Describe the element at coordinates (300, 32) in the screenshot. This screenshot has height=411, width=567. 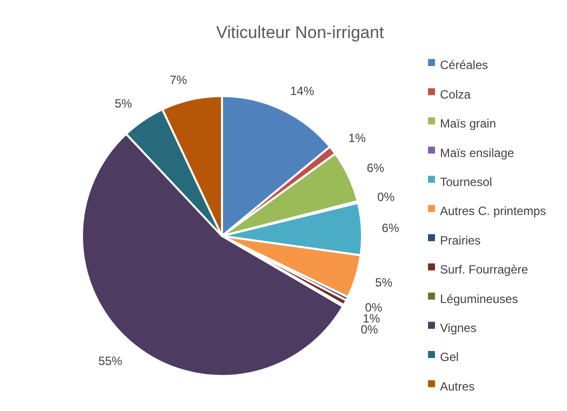
I see `chart-title: Viticulteur Non-irrigant` at that location.